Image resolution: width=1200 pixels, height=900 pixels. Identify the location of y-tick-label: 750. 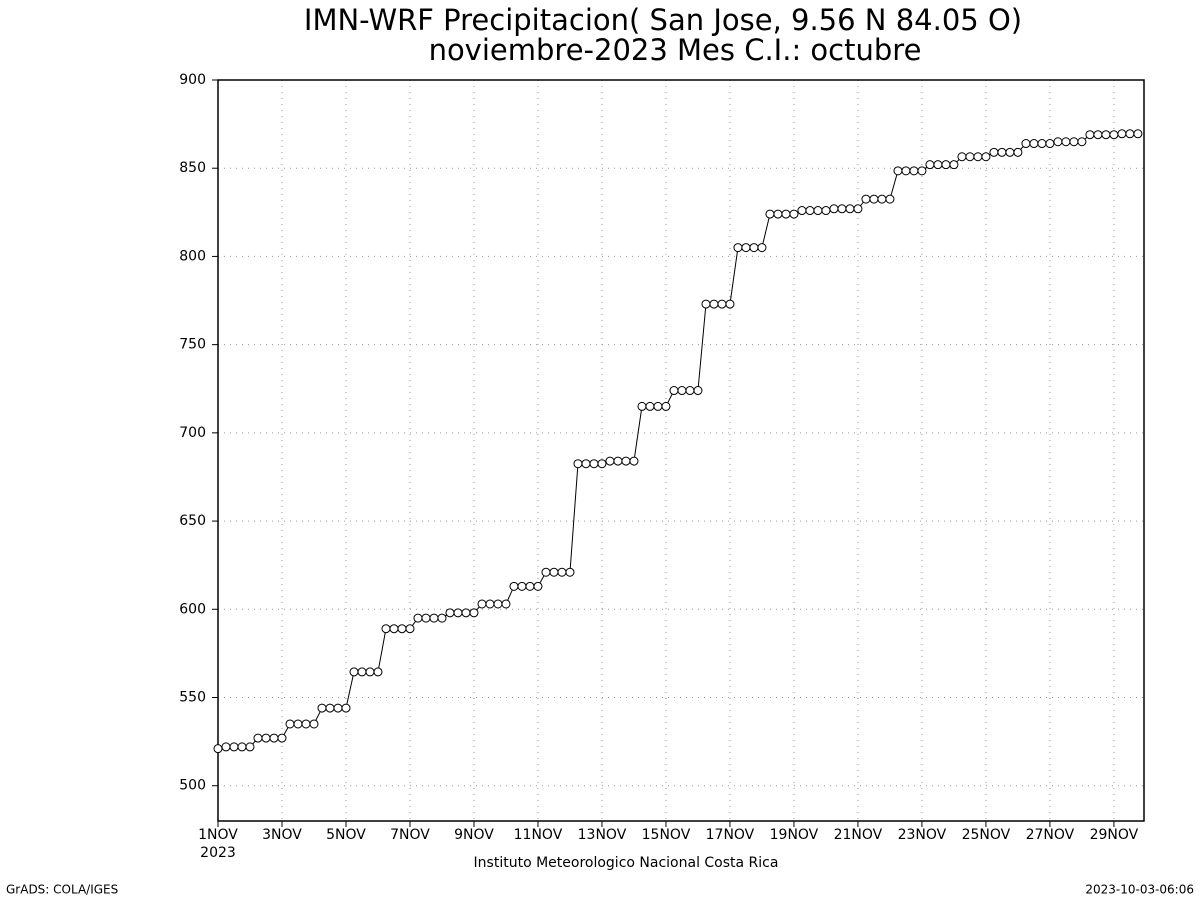
(192, 345).